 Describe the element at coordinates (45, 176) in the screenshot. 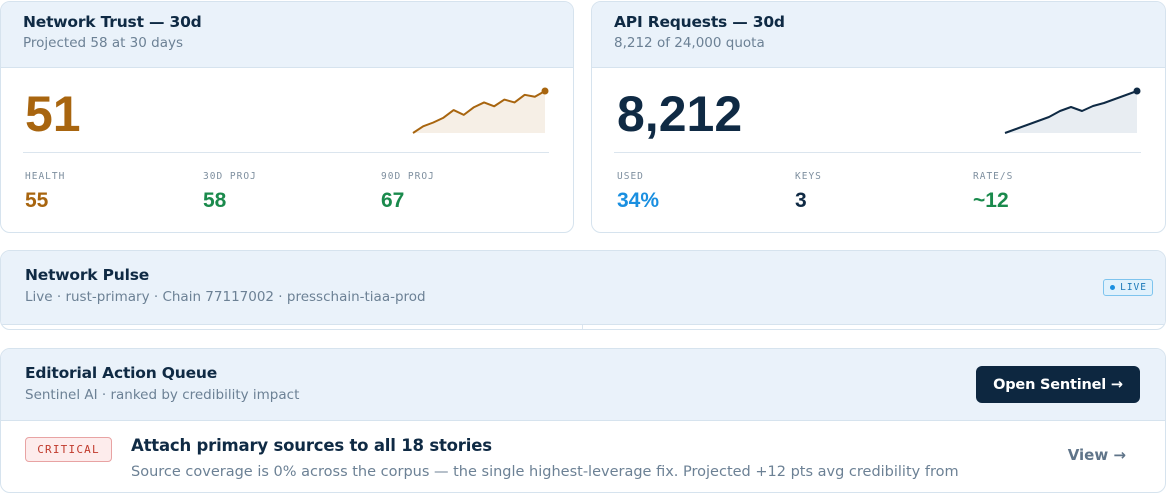

I see `health-label: HEALTH` at that location.